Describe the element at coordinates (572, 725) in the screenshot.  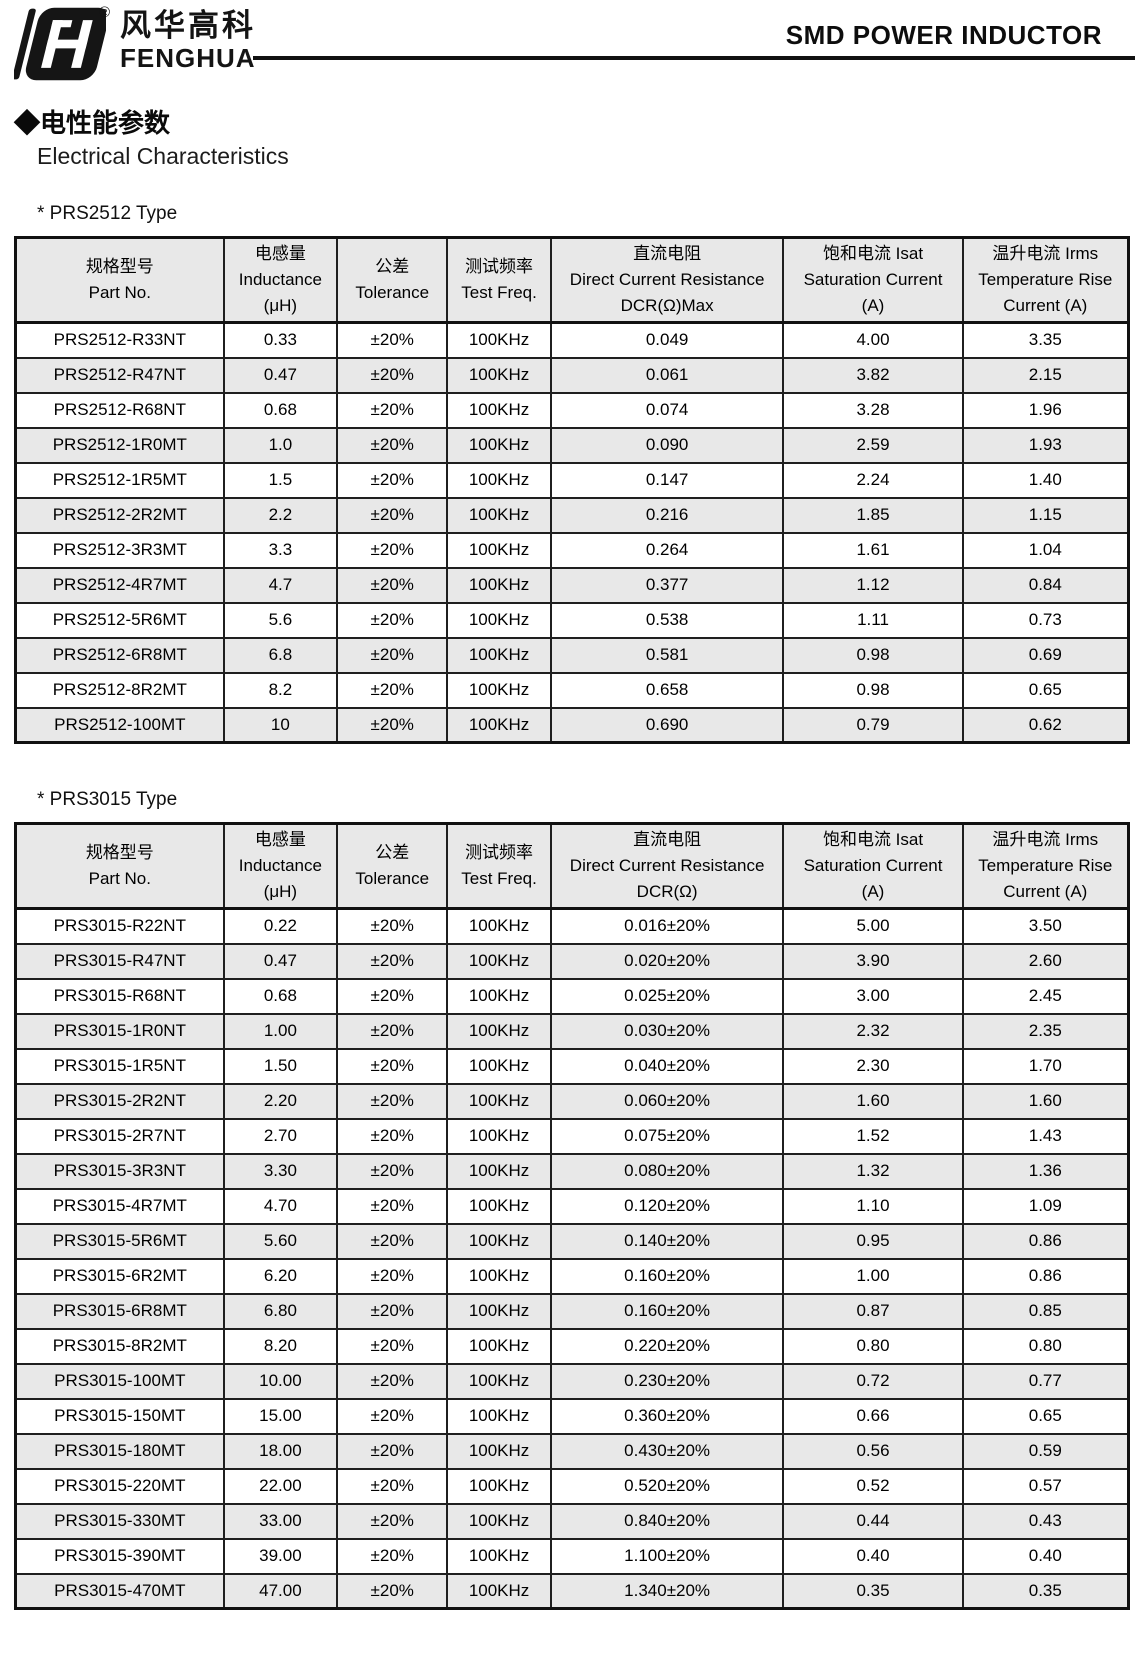
I see `table-row: PRS2512-100MT 10 ±20% 100KHz 0.690 0.79 0.62` at that location.